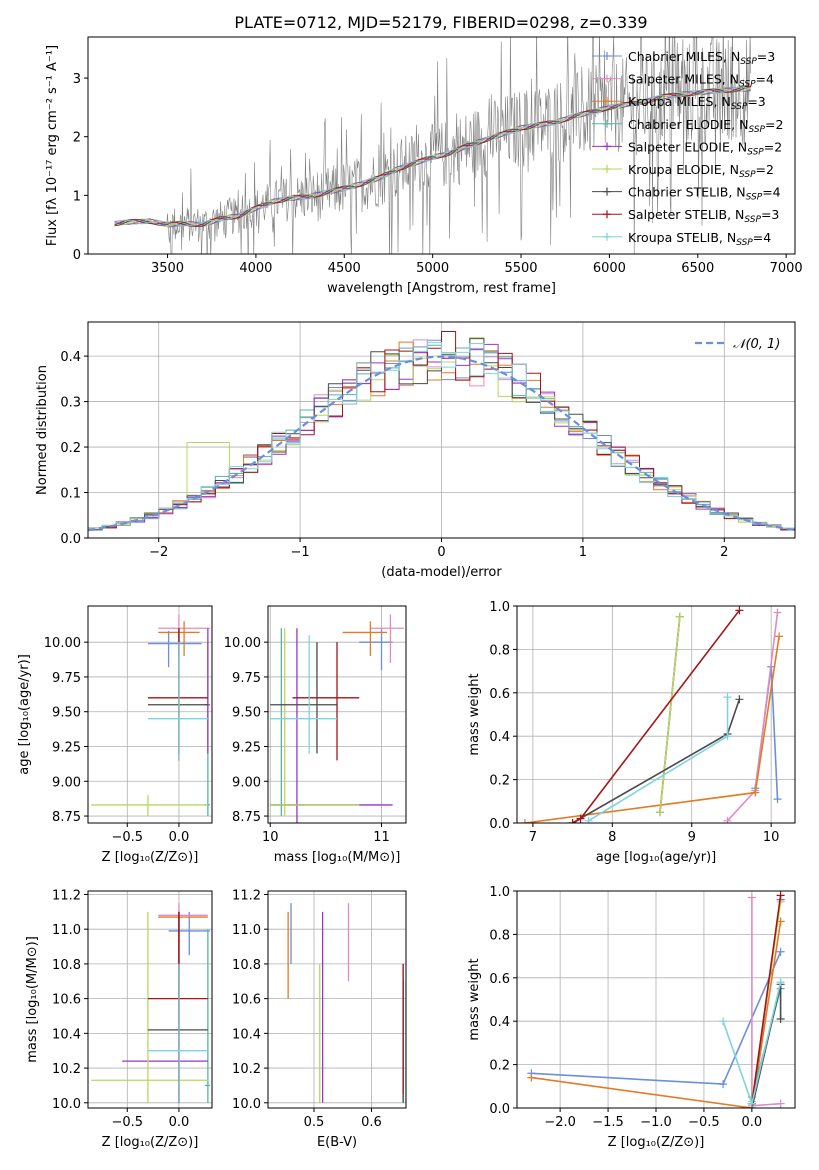  I want to click on observed-spectrum, so click(433, 145).